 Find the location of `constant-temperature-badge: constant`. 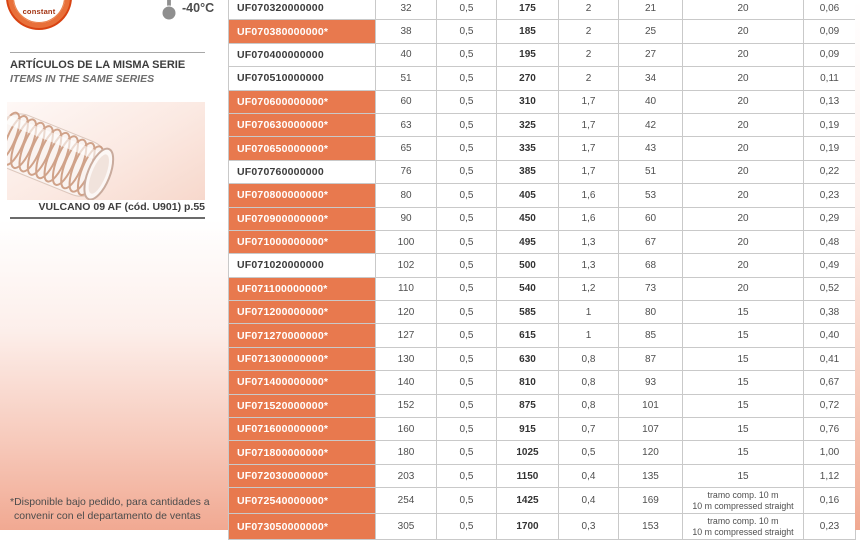

constant-temperature-badge: constant is located at coordinates (39, 14).